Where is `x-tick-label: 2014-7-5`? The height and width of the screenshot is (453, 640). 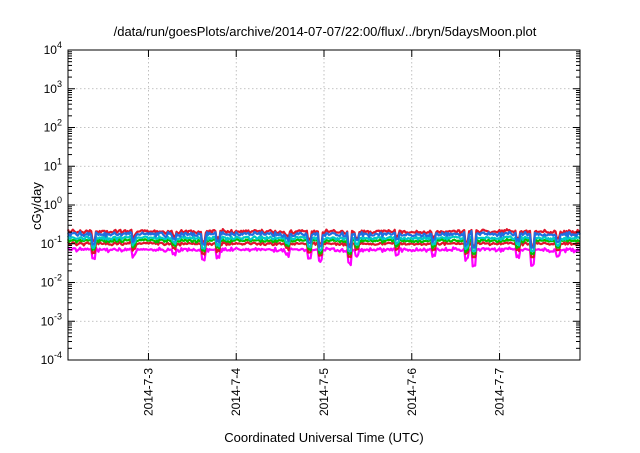
x-tick-label: 2014-7-5 is located at coordinates (324, 392).